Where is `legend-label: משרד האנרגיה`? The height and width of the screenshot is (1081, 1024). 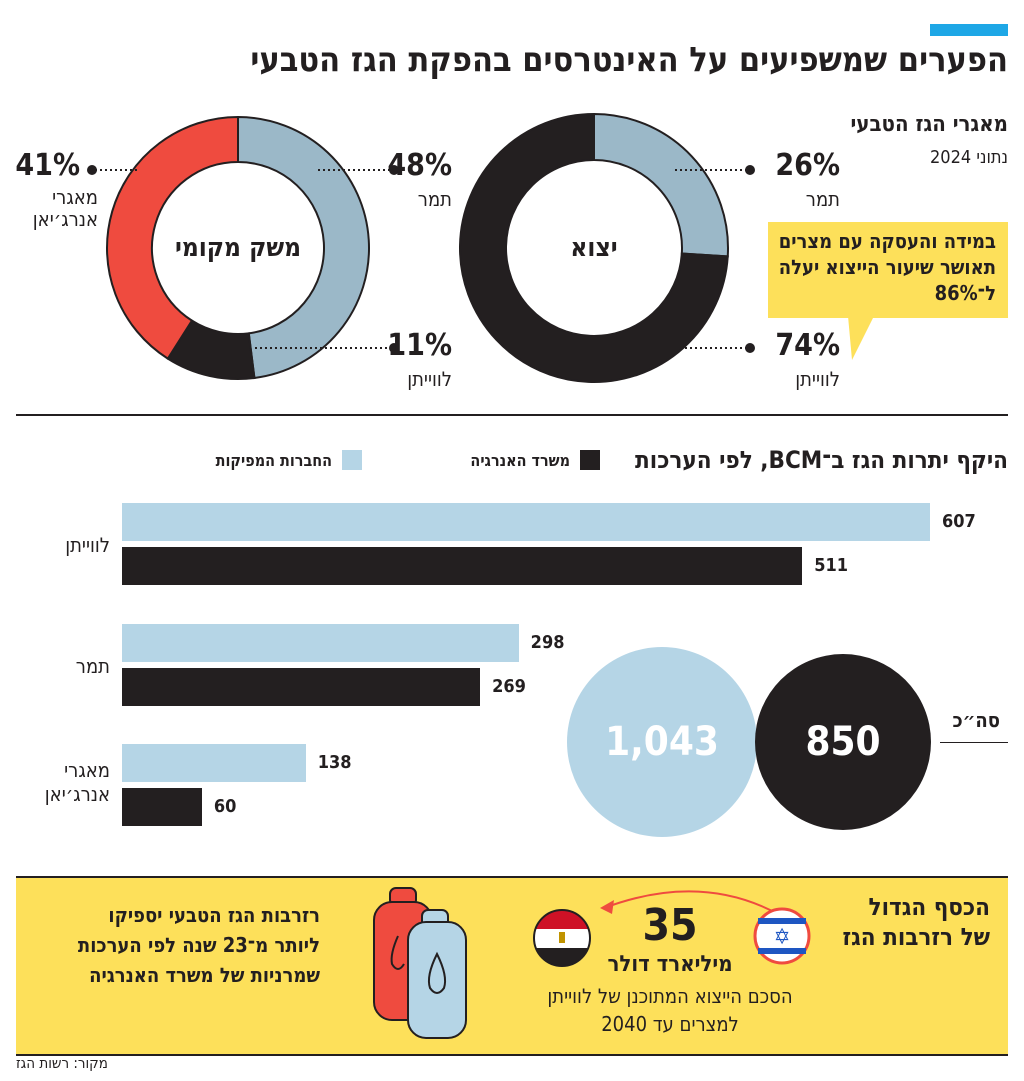 legend-label: משרד האנרגיה is located at coordinates (520, 460).